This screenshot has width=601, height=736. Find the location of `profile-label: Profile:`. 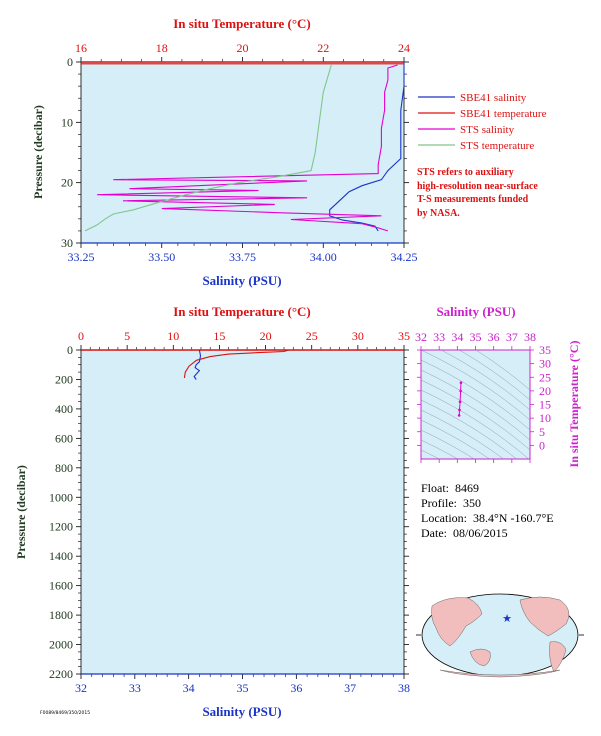

profile-label: Profile: is located at coordinates (439, 503).